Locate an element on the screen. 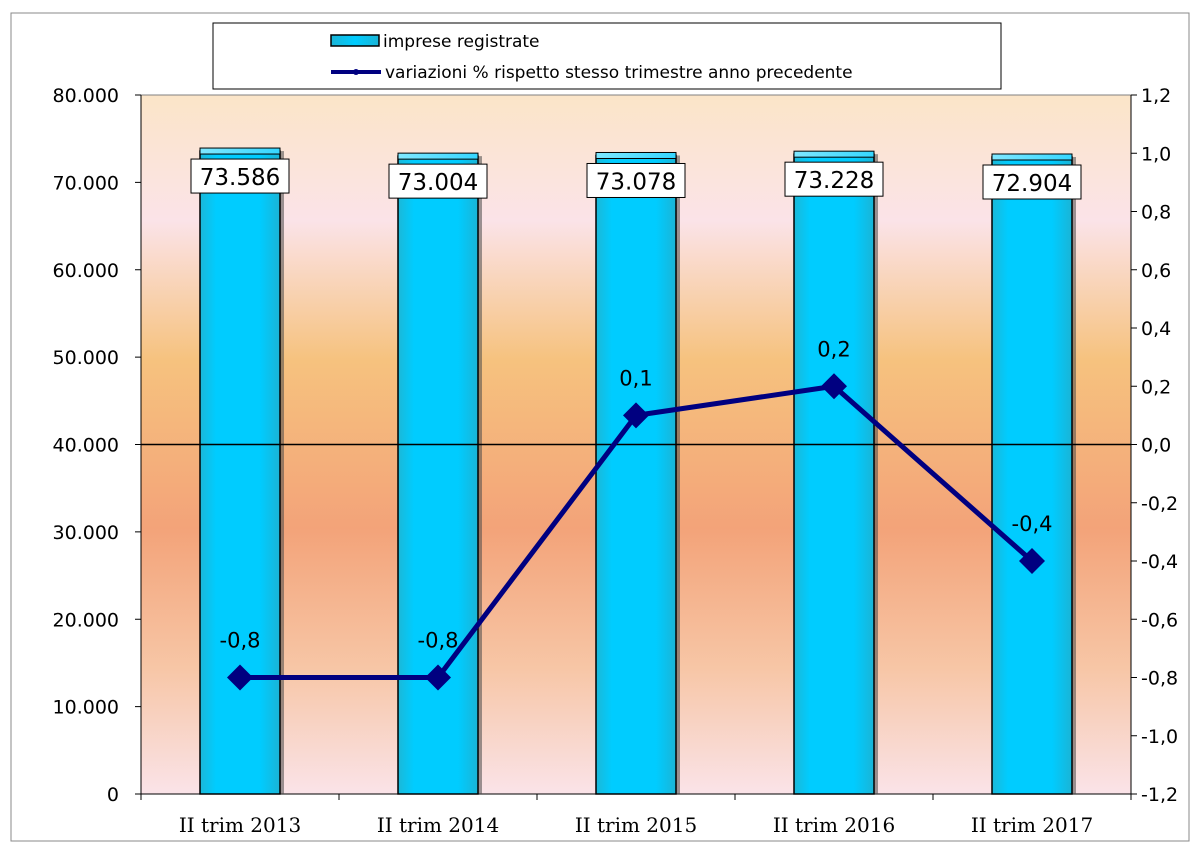 The width and height of the screenshot is (1194, 848). y-left-tick-label: 10.000 is located at coordinates (86, 708).